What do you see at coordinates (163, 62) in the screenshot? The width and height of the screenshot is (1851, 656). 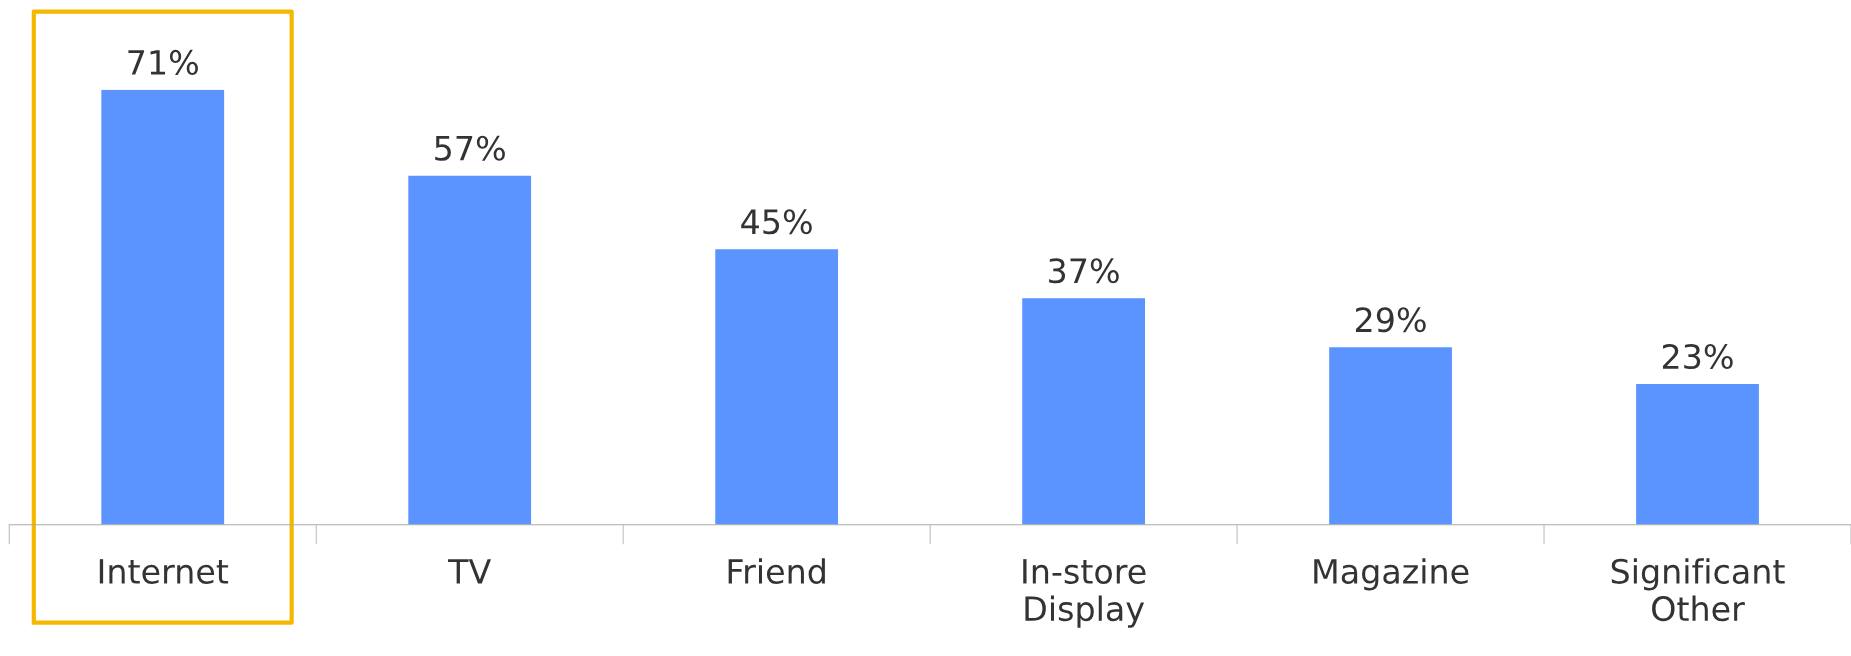 I see `data-label: 71%` at bounding box center [163, 62].